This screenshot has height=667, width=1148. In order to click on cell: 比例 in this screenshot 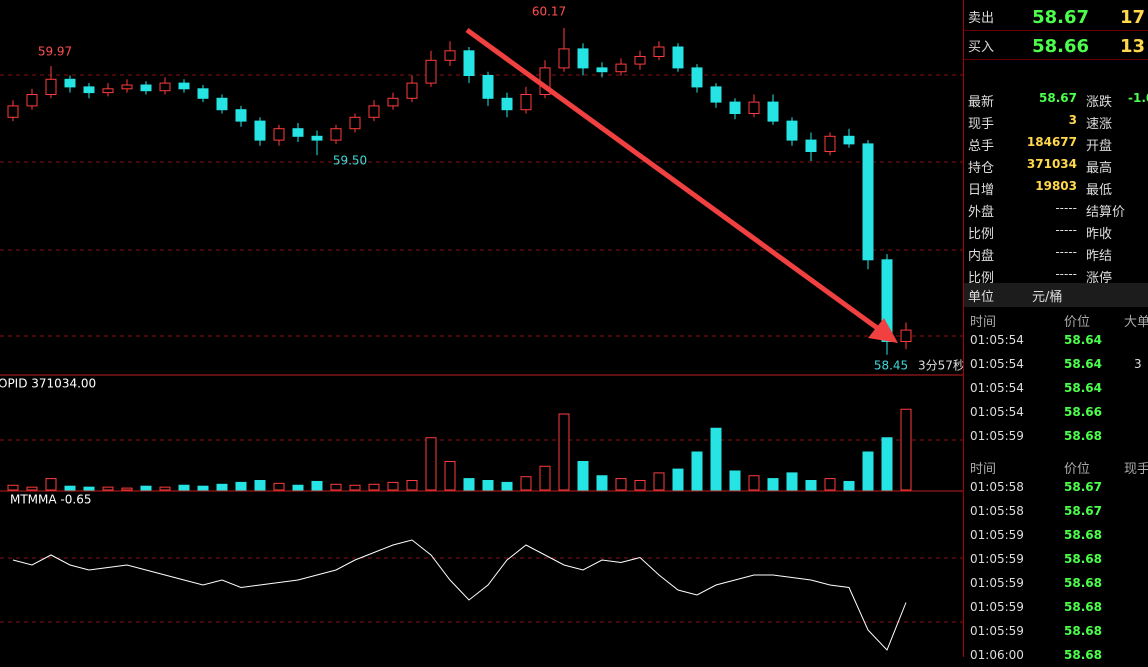, I will do `click(981, 234)`.